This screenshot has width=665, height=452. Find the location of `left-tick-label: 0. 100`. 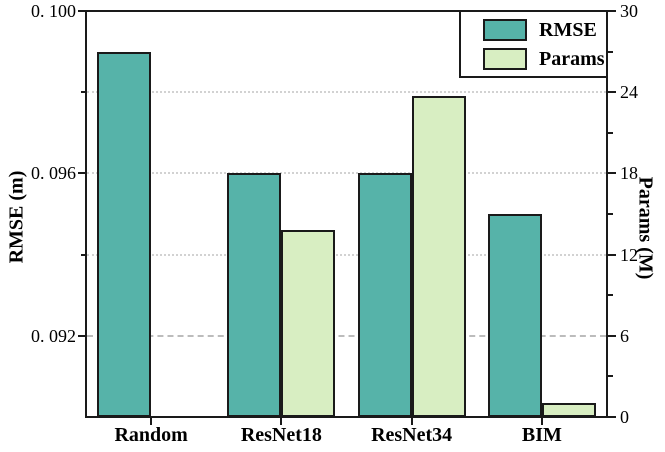

left-tick-label: 0. 100 is located at coordinates (53, 11).